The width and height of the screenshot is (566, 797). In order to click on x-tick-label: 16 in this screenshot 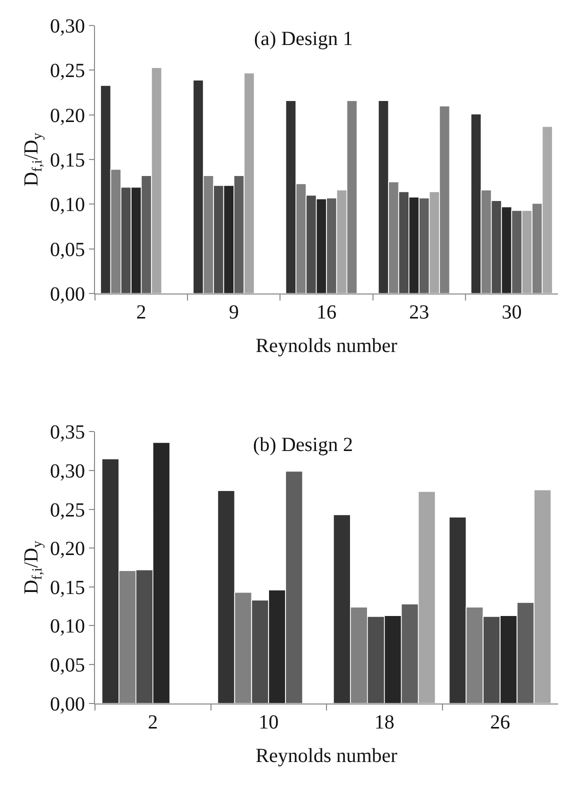, I will do `click(326, 313)`.